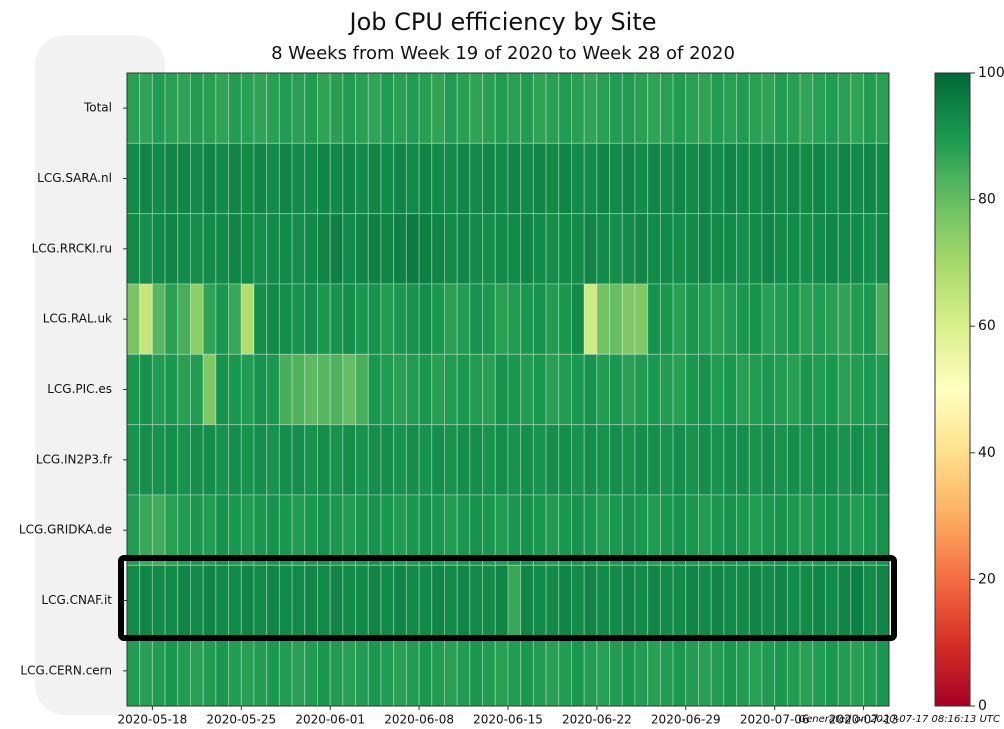 The height and width of the screenshot is (729, 1004). I want to click on y-tick-label: LCG.RRCKI.ru, so click(72, 248).